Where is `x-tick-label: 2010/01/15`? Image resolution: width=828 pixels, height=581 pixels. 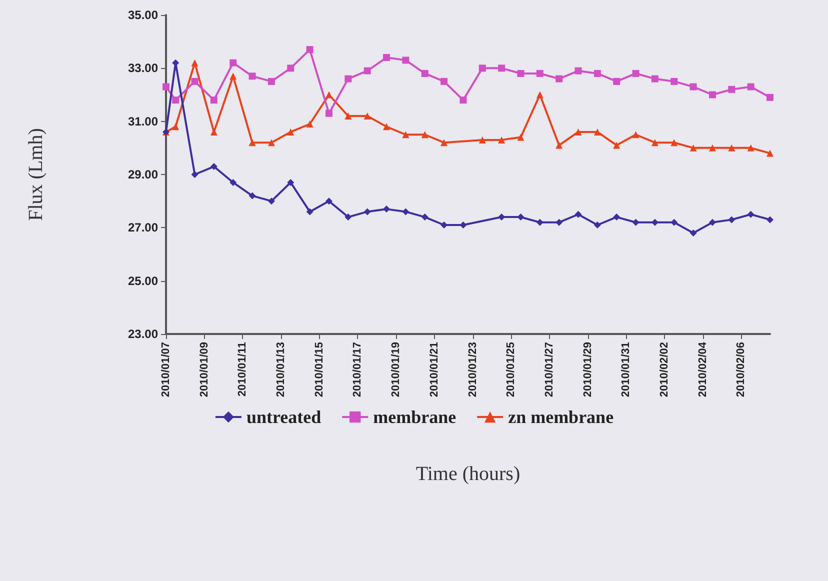 x-tick-label: 2010/01/15 is located at coordinates (319, 370).